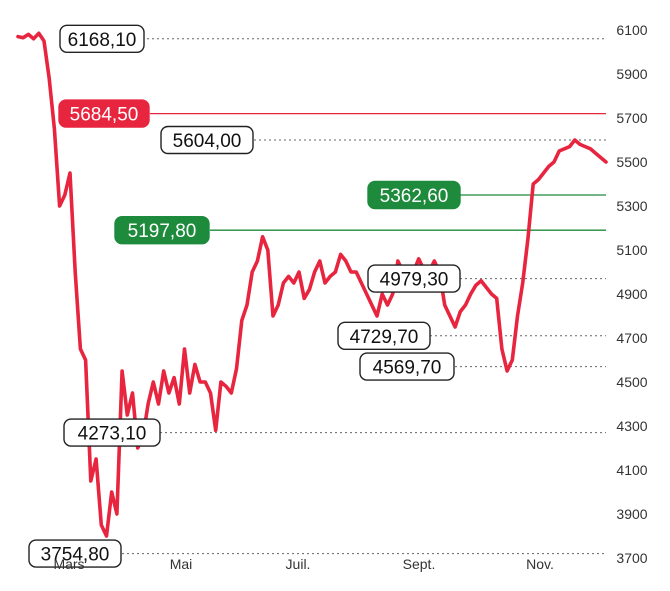  I want to click on reference-label-text: 4273,10, so click(112, 434).